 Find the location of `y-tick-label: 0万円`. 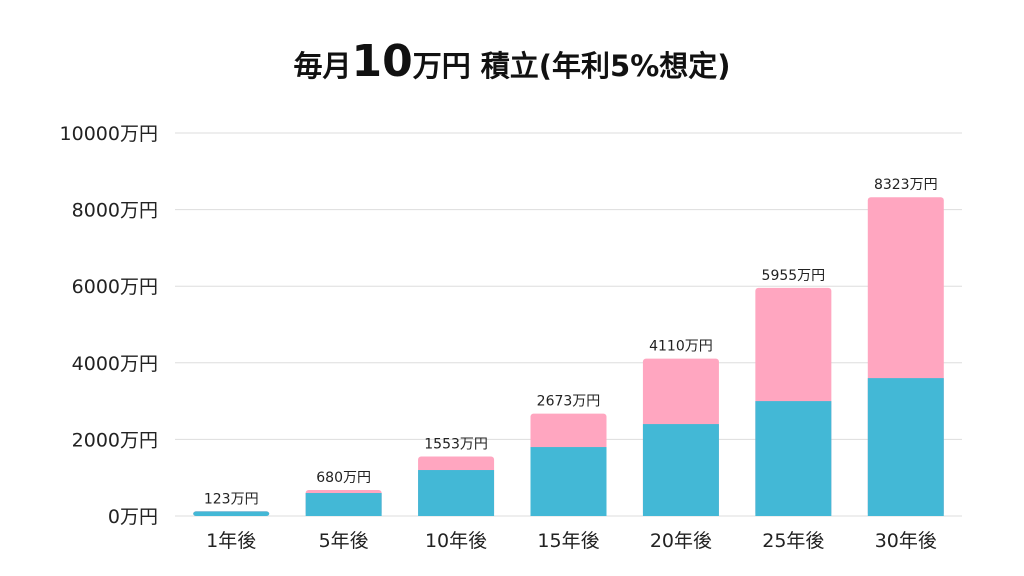

y-tick-label: 0万円 is located at coordinates (133, 517).